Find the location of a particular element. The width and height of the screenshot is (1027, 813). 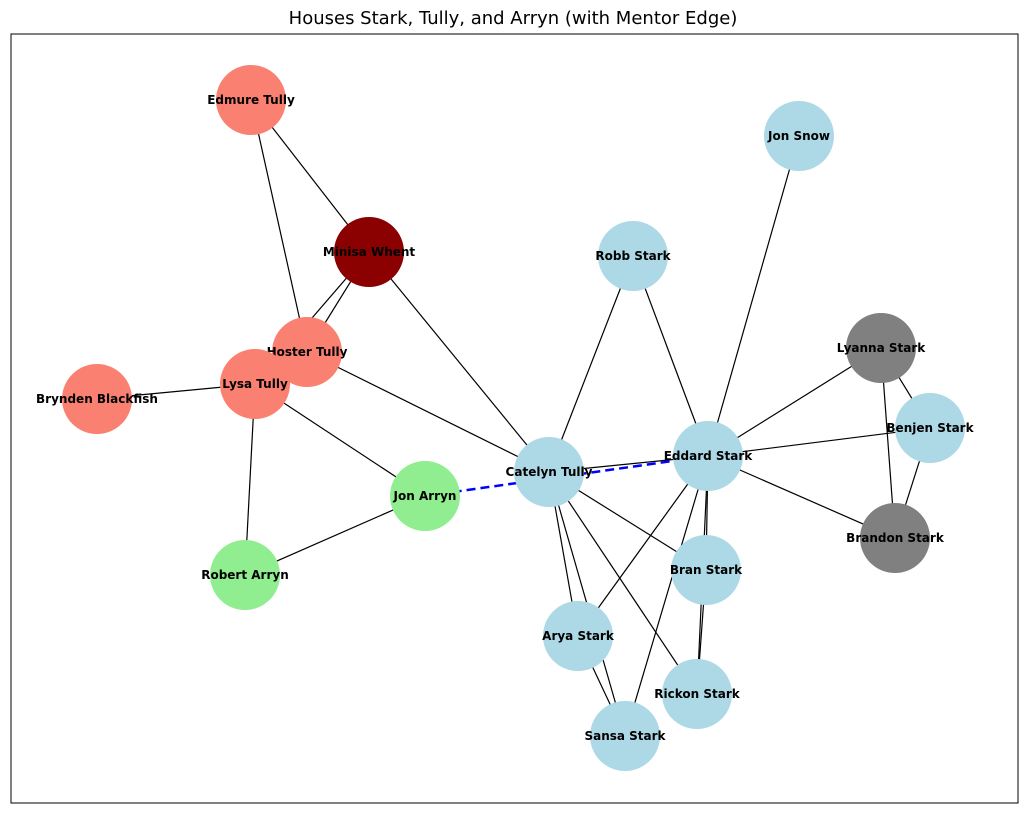

edge-jonsnow-eddard is located at coordinates (753, 296).